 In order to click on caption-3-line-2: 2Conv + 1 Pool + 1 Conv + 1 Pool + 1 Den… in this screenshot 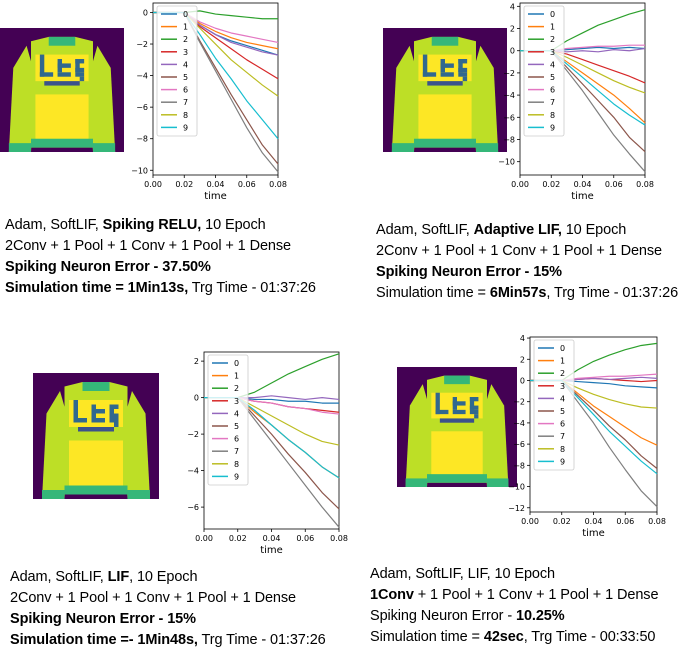, I will do `click(153, 598)`.